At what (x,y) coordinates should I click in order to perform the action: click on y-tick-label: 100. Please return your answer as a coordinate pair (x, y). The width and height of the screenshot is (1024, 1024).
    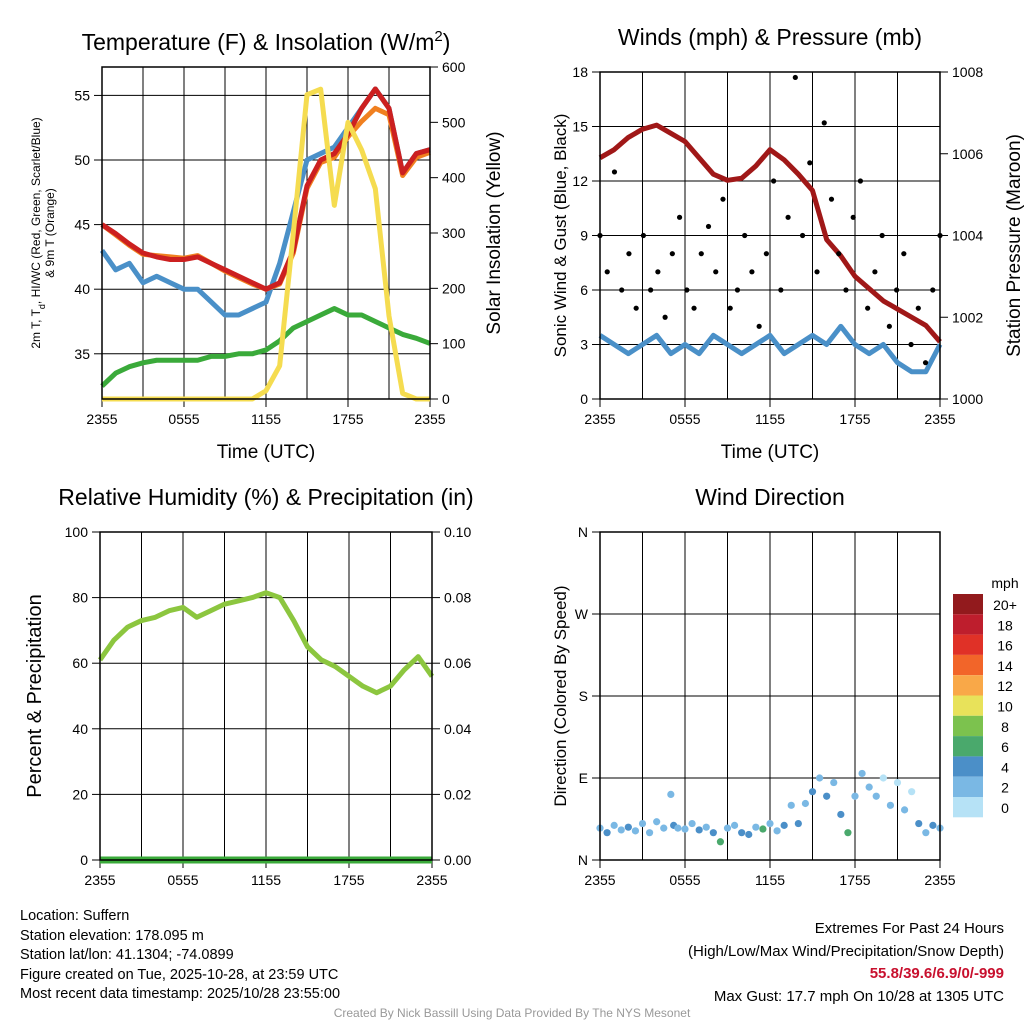
    Looking at the image, I should click on (77, 532).